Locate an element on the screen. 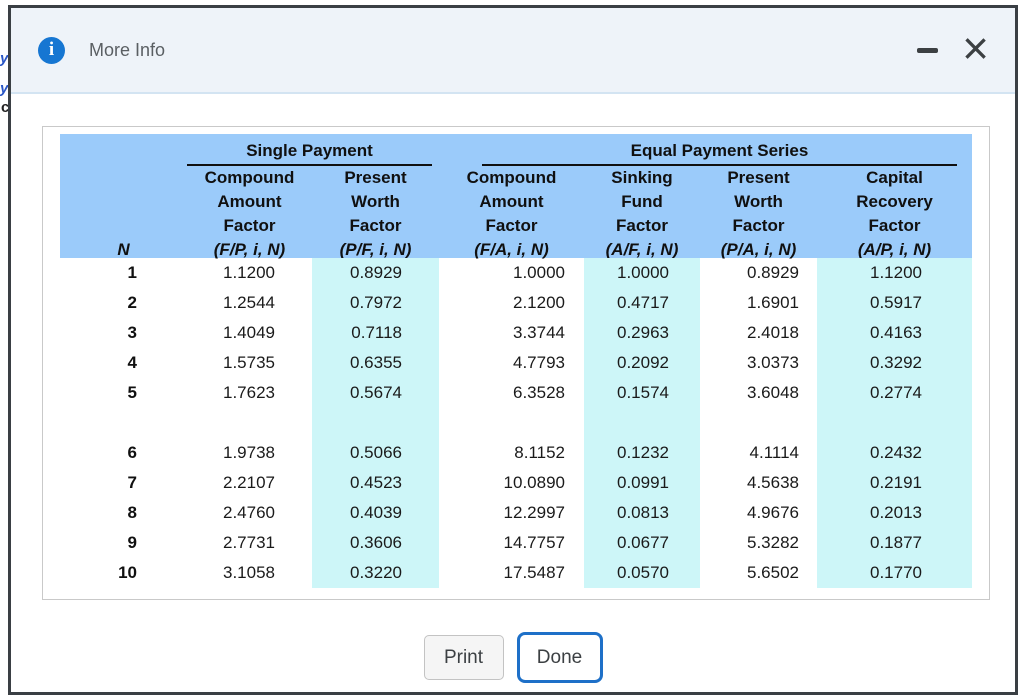  cell-present-worth-factor-equal: 5.3282 is located at coordinates (773, 542).